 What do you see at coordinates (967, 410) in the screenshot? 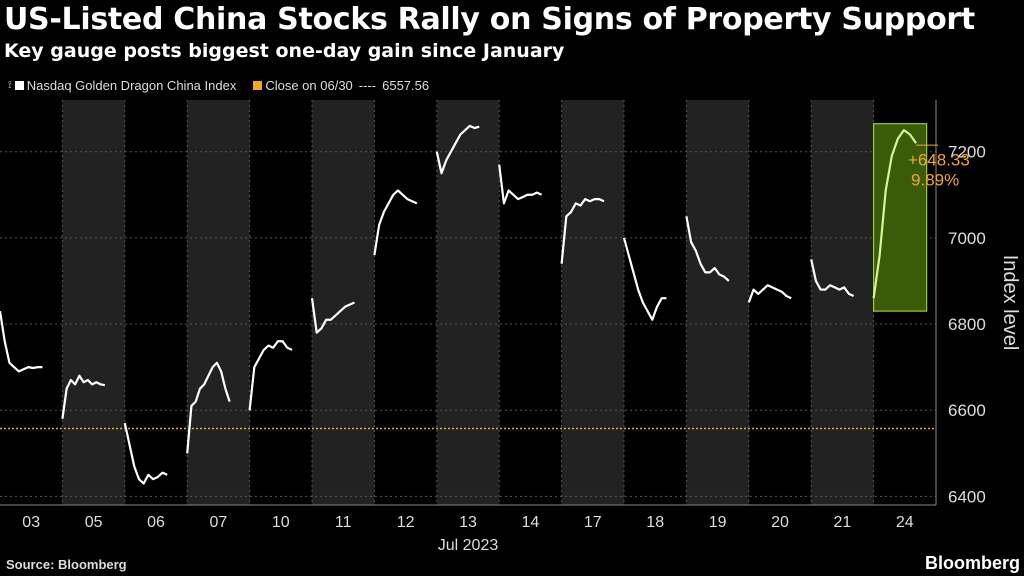
I see `y-tick-label: 6600` at bounding box center [967, 410].